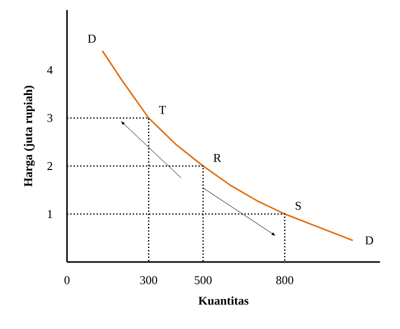 The image size is (400, 329). Describe the element at coordinates (49, 166) in the screenshot. I see `y-tick-label: 2` at that location.